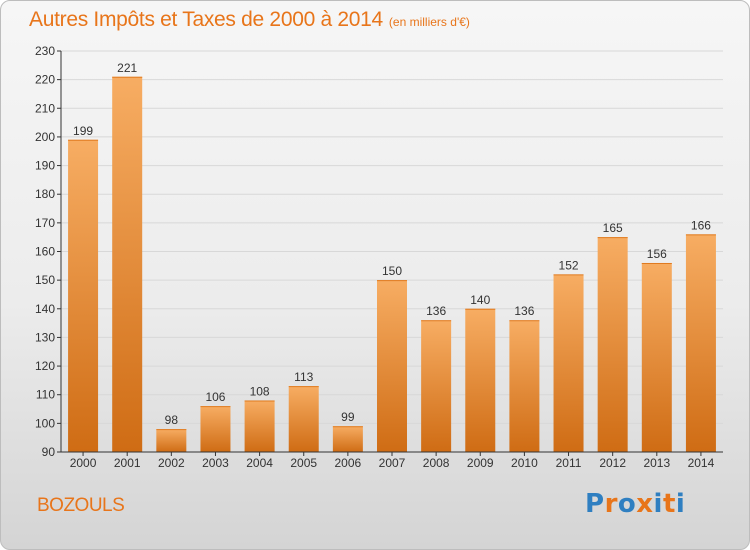 The width and height of the screenshot is (750, 550). I want to click on x-tick-label: 2011, so click(569, 463).